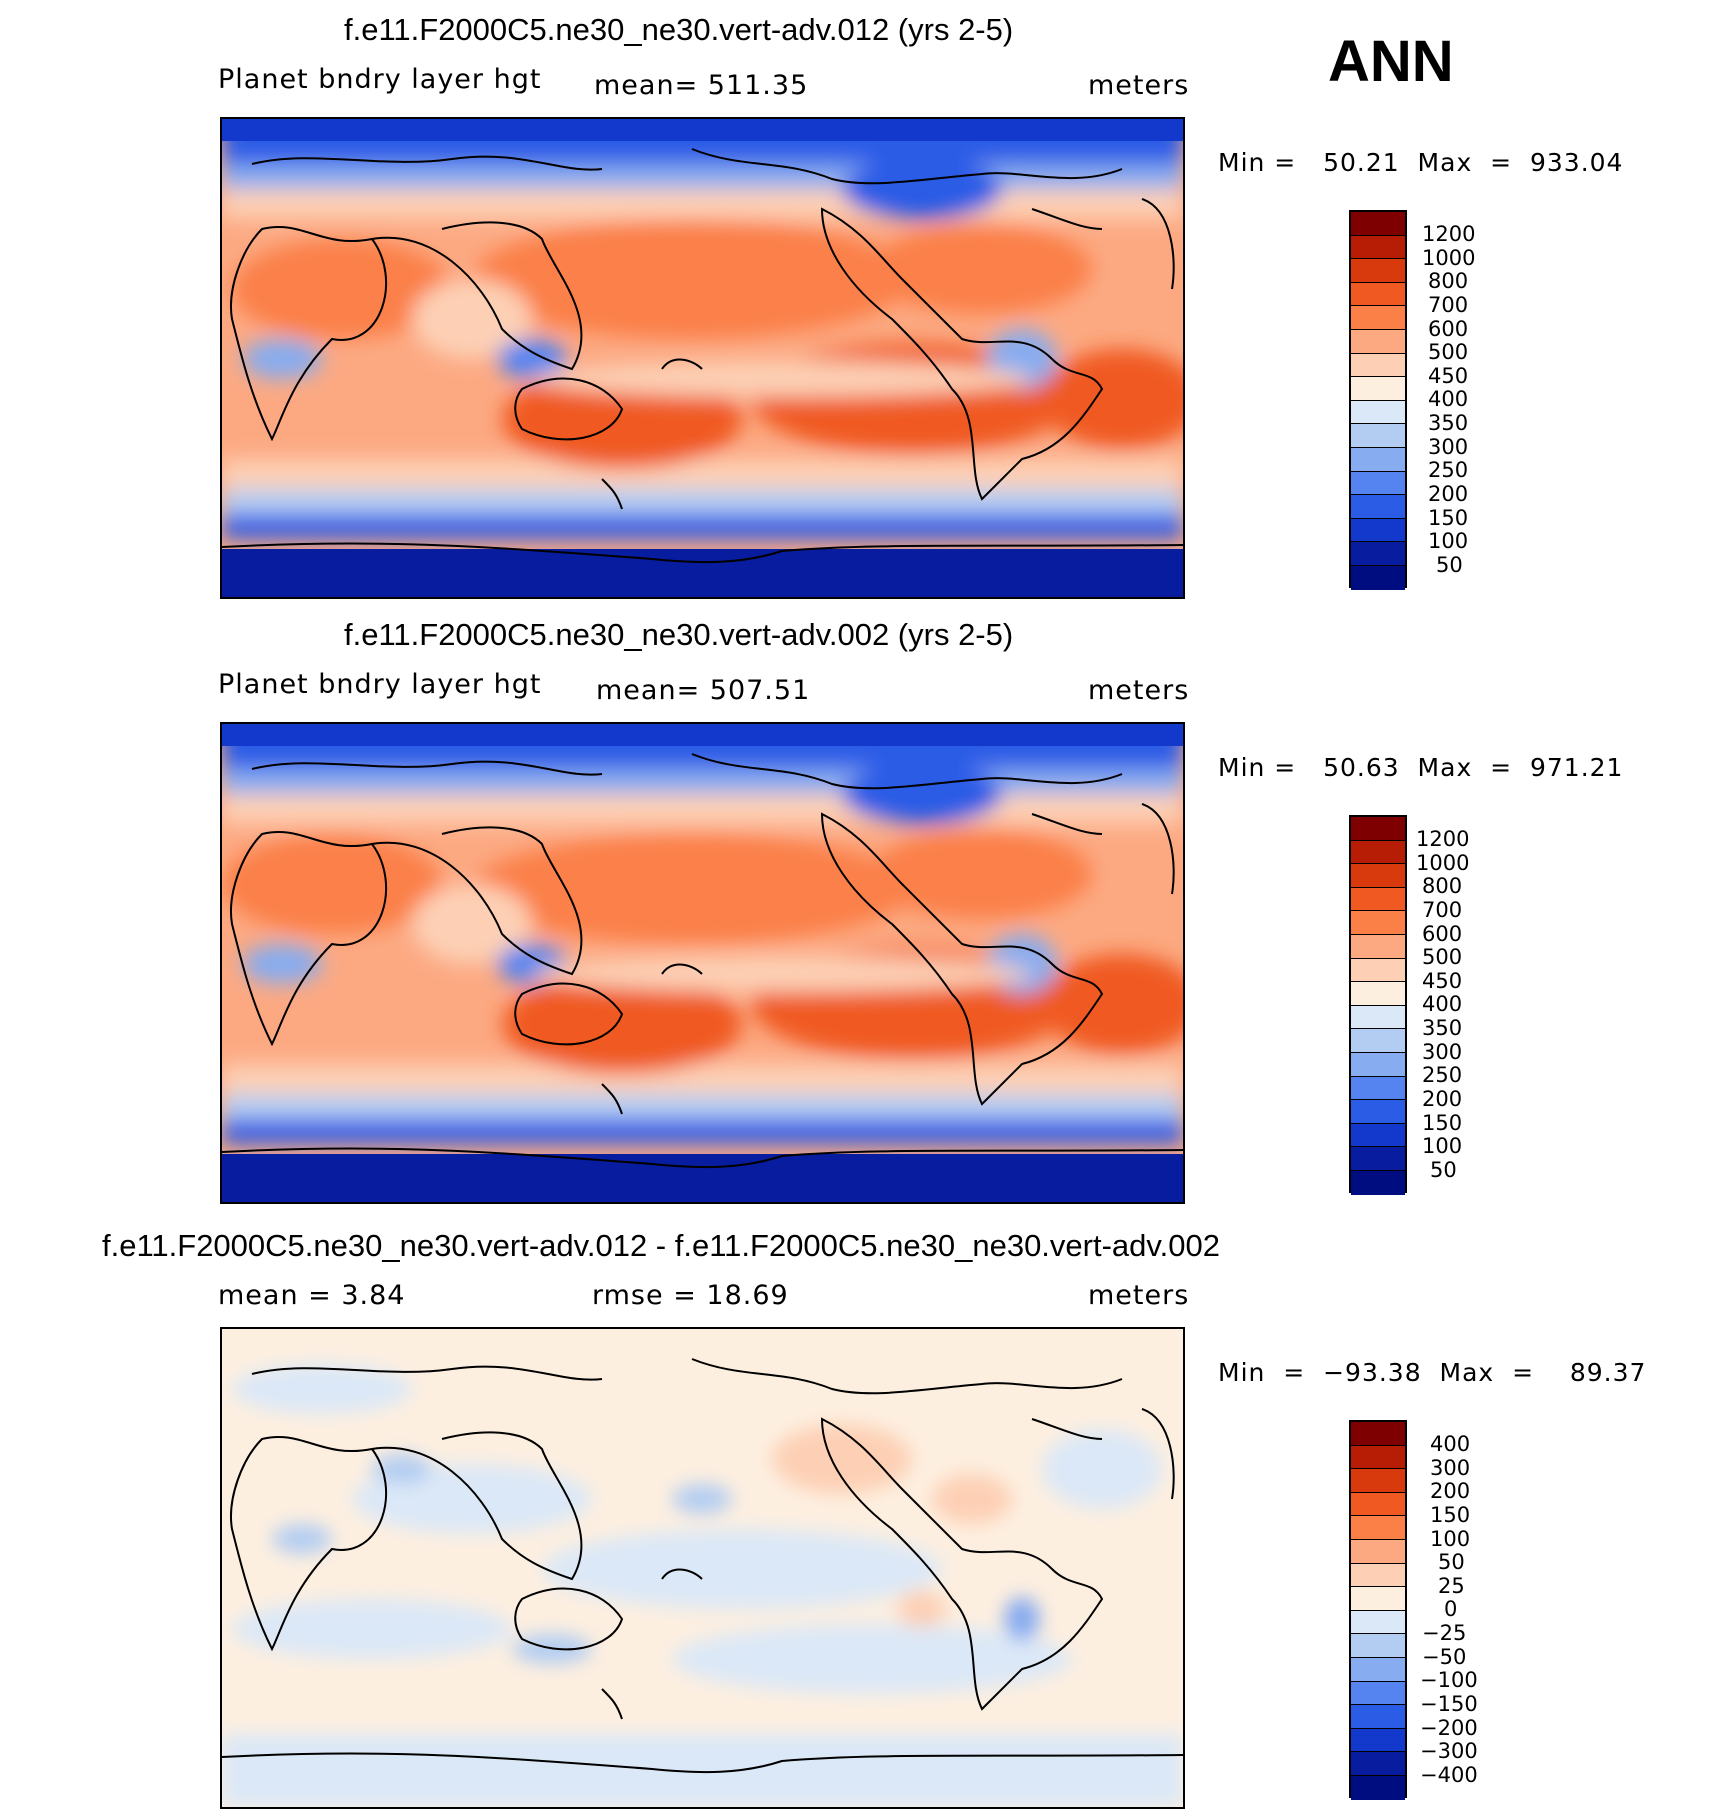  Describe the element at coordinates (1378, 1005) in the screenshot. I see `panel-2-colorbar` at that location.